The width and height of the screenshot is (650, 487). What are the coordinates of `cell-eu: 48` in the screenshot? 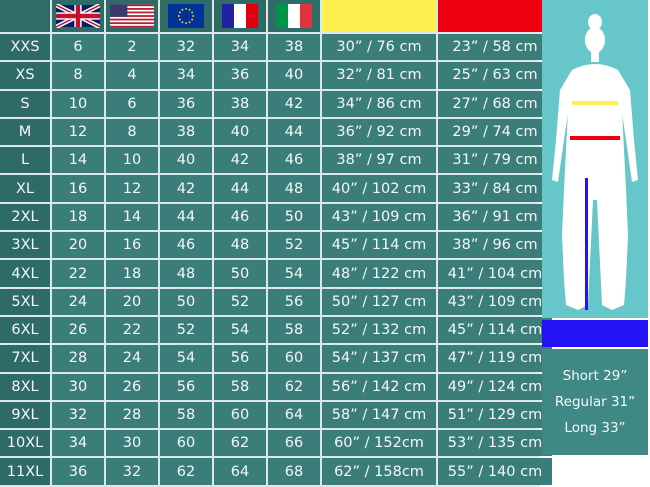 It's located at (186, 273).